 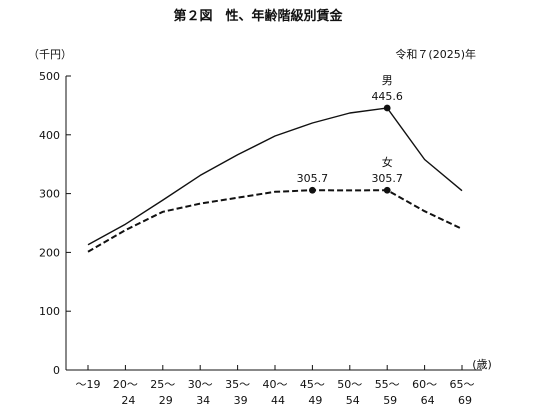 What do you see at coordinates (49, 135) in the screenshot?
I see `y-tick-label: 400` at bounding box center [49, 135].